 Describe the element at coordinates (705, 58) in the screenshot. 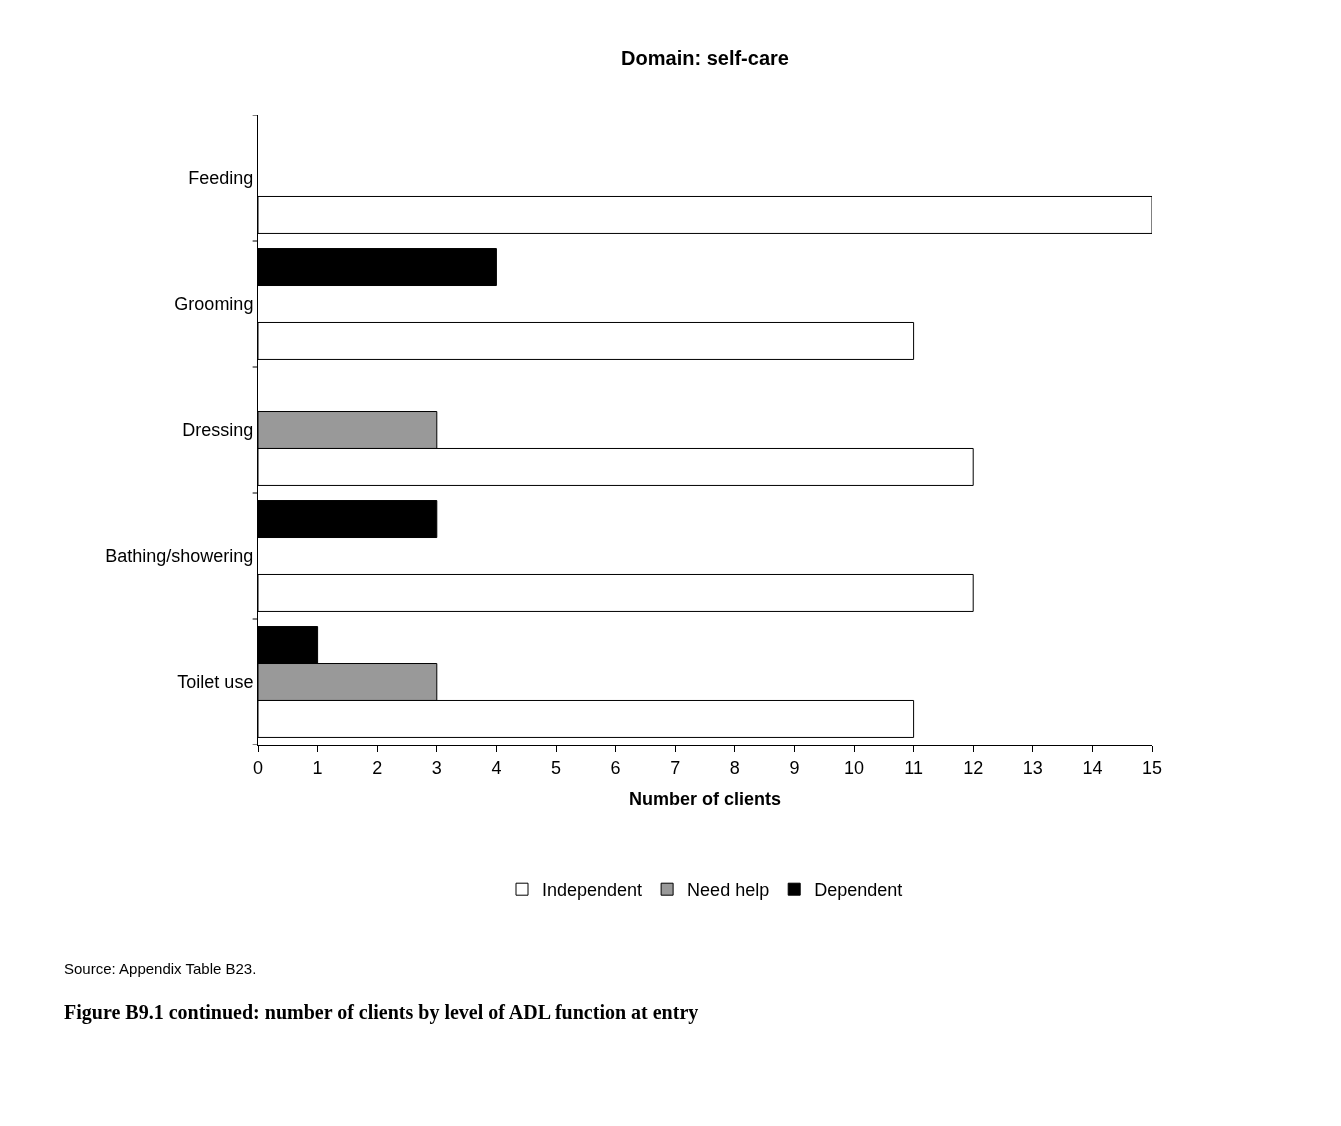

I see `chart-title: Domain: self-care` at that location.